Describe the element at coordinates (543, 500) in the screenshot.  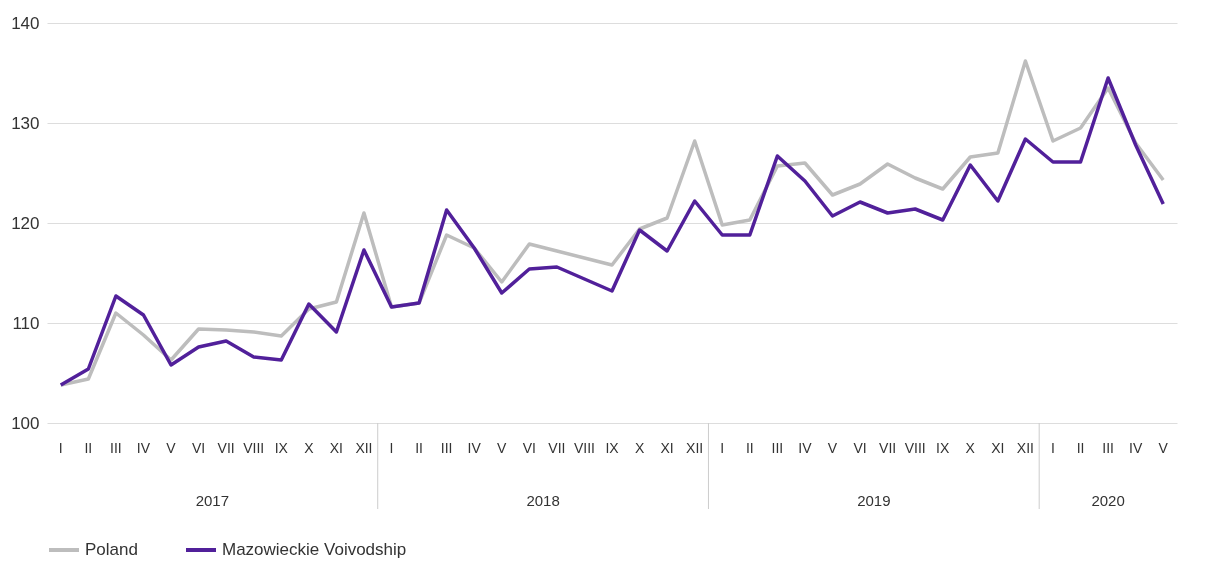
I see `text: 2018` at that location.